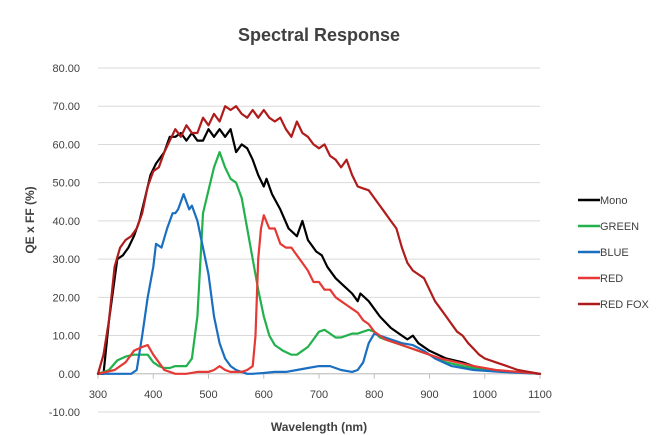 The width and height of the screenshot is (668, 435). I want to click on legend-label: RED FOX, so click(625, 305).